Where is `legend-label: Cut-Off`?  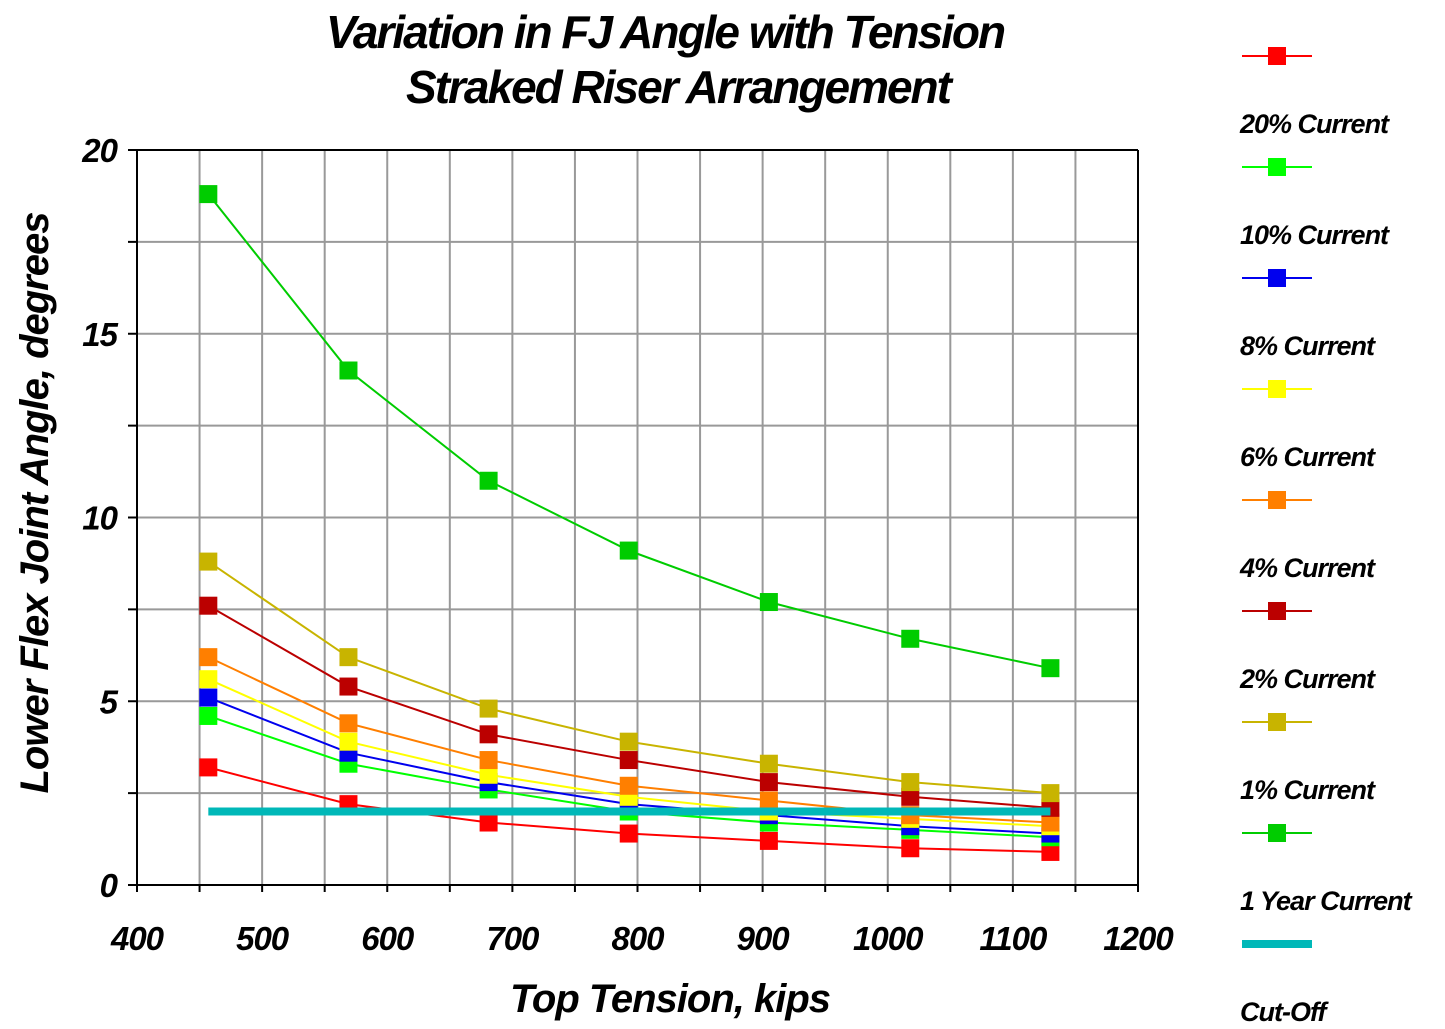
legend-label: Cut-Off is located at coordinates (1284, 1012).